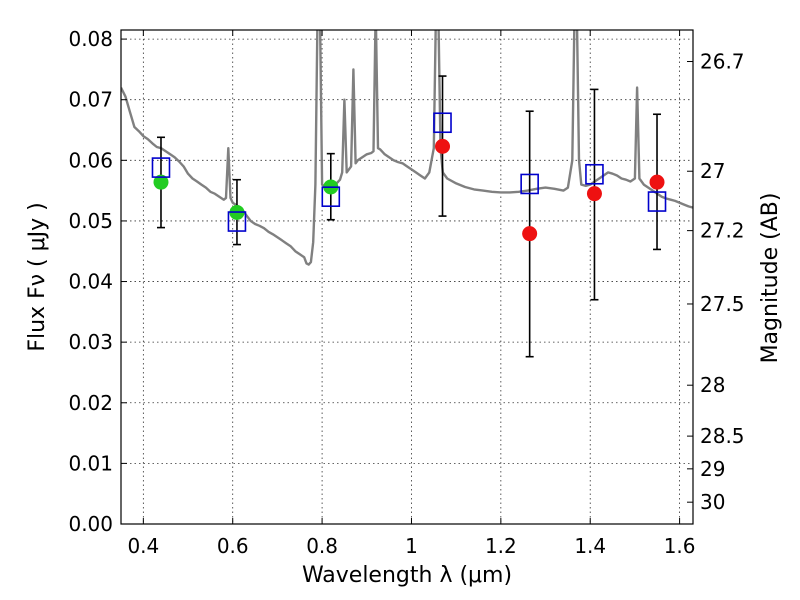 This screenshot has width=800, height=600. I want to click on synthetic-points, so click(409, 172).